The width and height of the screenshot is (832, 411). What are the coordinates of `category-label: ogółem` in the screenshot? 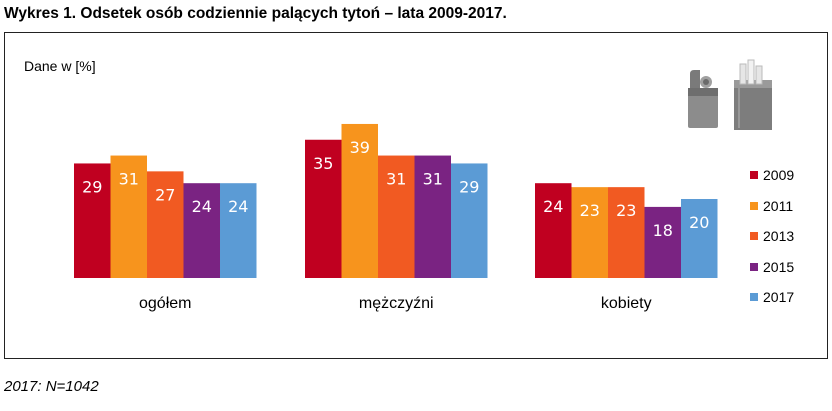 It's located at (165, 303).